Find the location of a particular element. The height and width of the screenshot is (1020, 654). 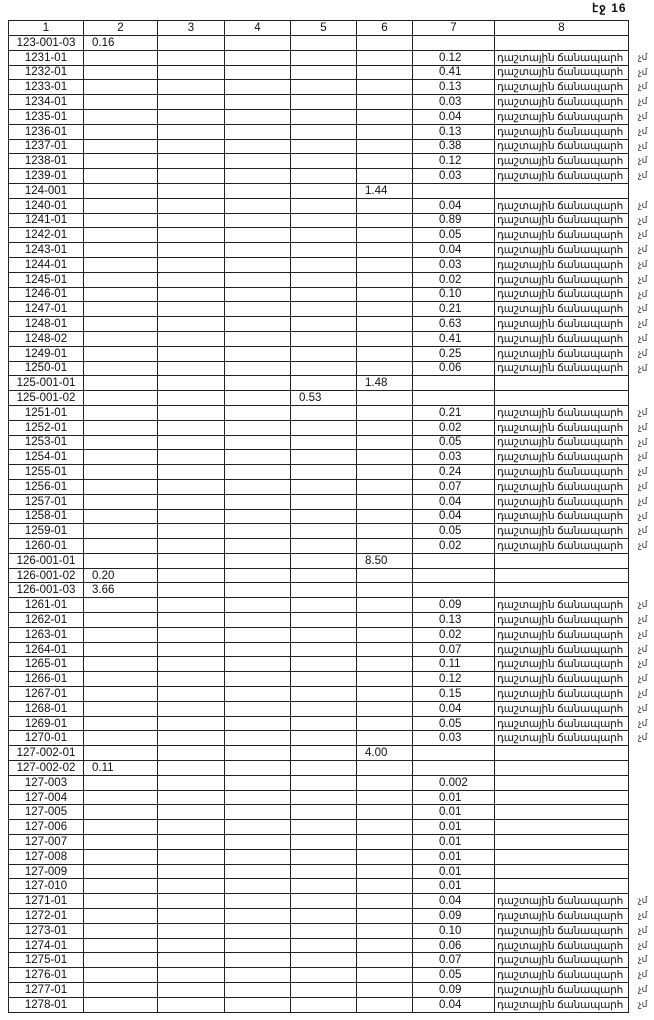

table-row: 1236-01 0.13 դաշտային ճանապարհ is located at coordinates (318, 131).